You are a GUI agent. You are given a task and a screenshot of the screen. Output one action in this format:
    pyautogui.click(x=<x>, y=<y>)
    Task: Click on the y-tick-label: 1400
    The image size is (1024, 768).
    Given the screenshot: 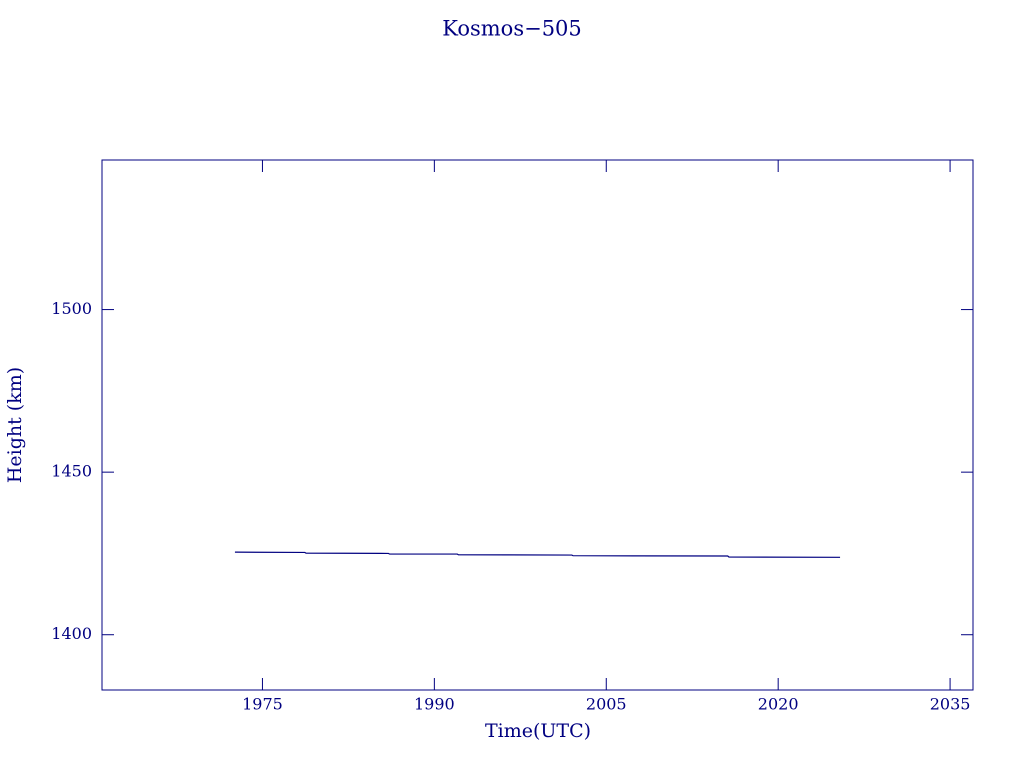 What is the action you would take?
    pyautogui.click(x=71, y=633)
    